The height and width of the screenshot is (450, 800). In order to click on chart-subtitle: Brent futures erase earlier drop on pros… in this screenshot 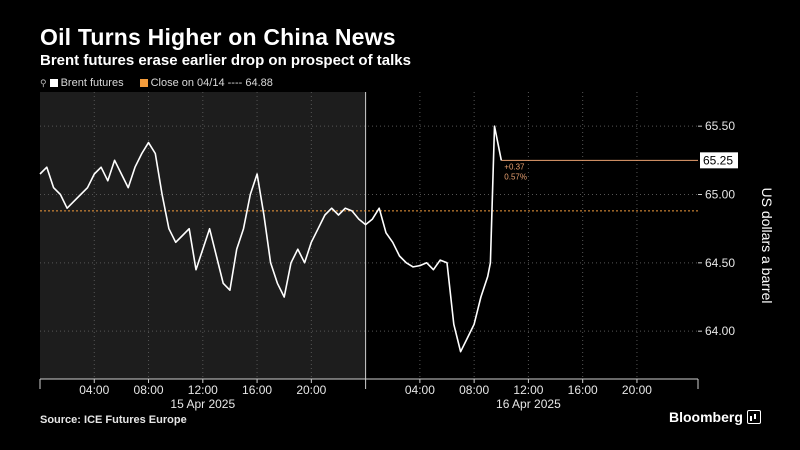, I will do `click(225, 60)`.